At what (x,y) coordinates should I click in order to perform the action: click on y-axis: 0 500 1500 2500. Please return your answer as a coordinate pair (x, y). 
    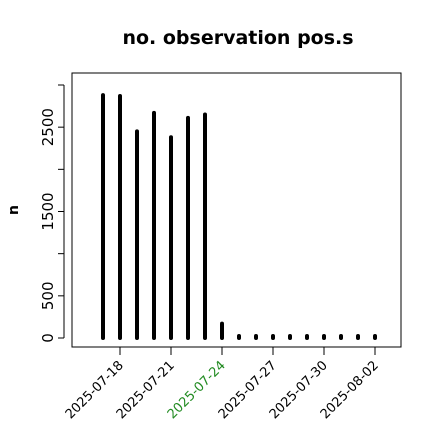
    Looking at the image, I should click on (52, 213).